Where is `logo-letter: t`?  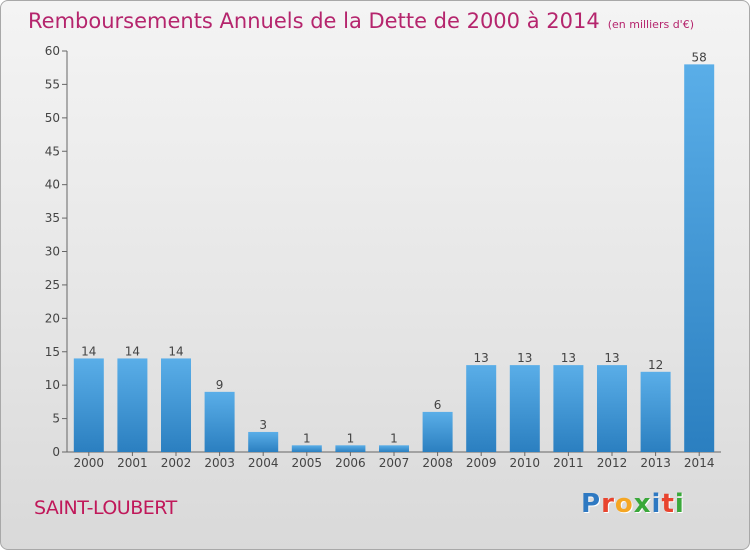 logo-letter: t is located at coordinates (668, 504).